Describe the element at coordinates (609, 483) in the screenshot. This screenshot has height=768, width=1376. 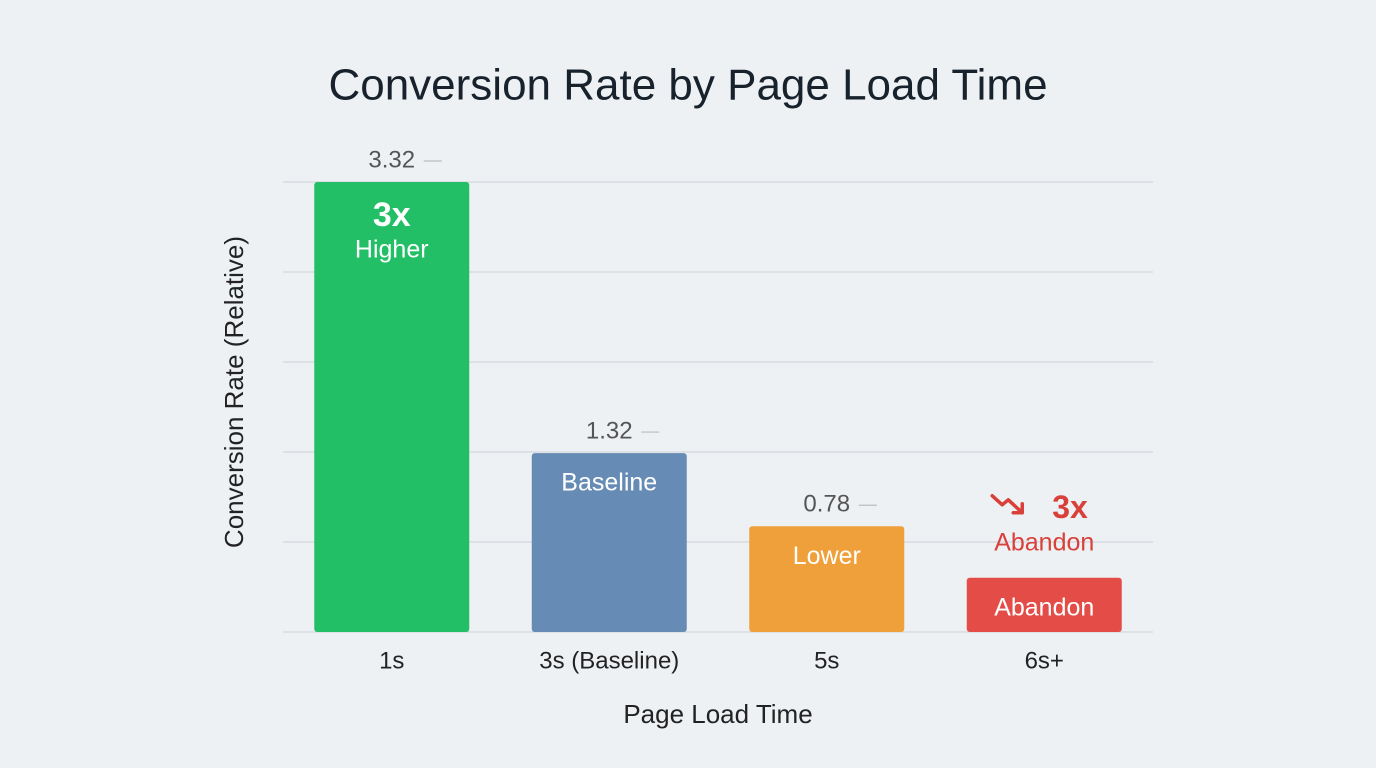
I see `bar-label: Baseline` at that location.